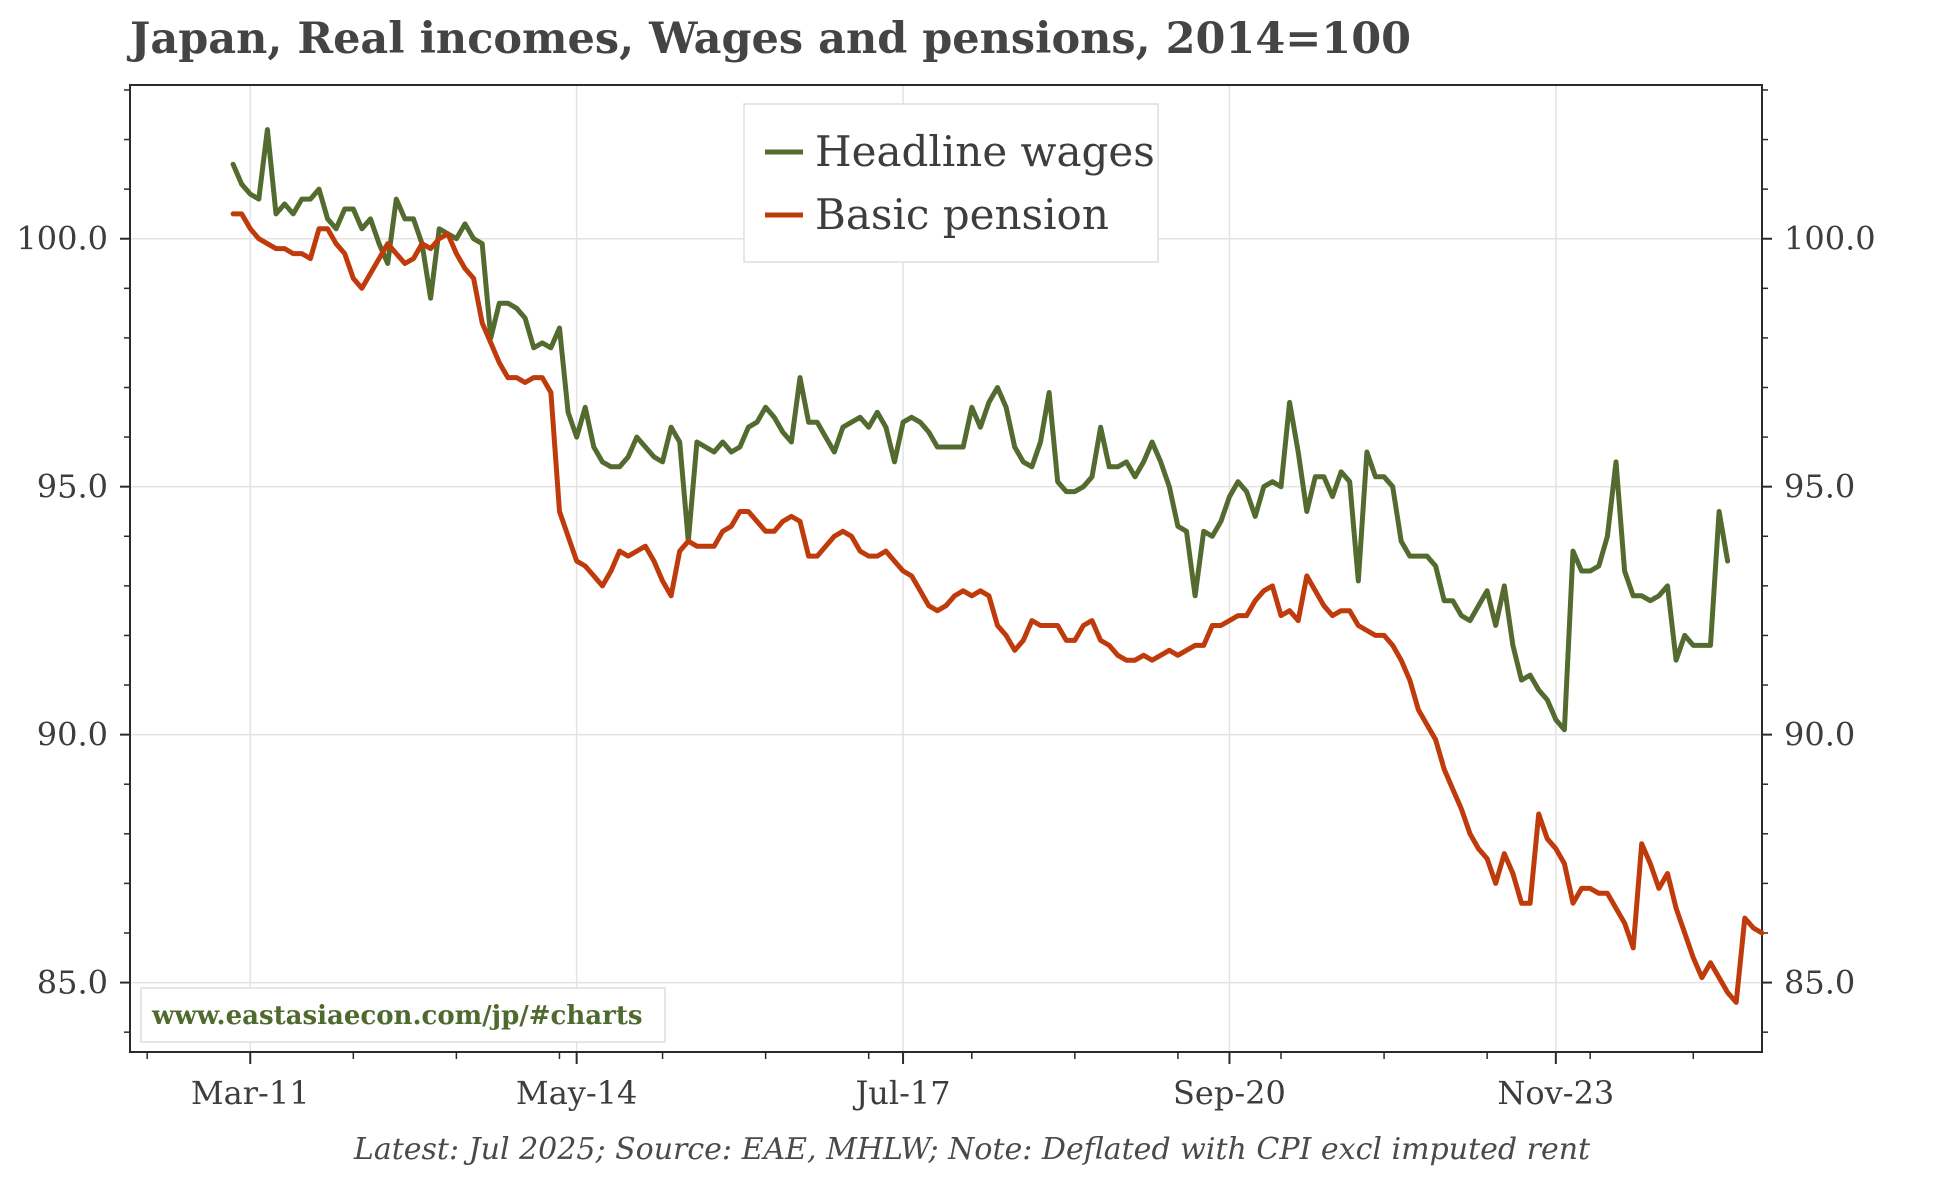 The height and width of the screenshot is (1178, 1944). Describe the element at coordinates (1819, 983) in the screenshot. I see `y-tick-label-right-85-0: 85.0` at that location.